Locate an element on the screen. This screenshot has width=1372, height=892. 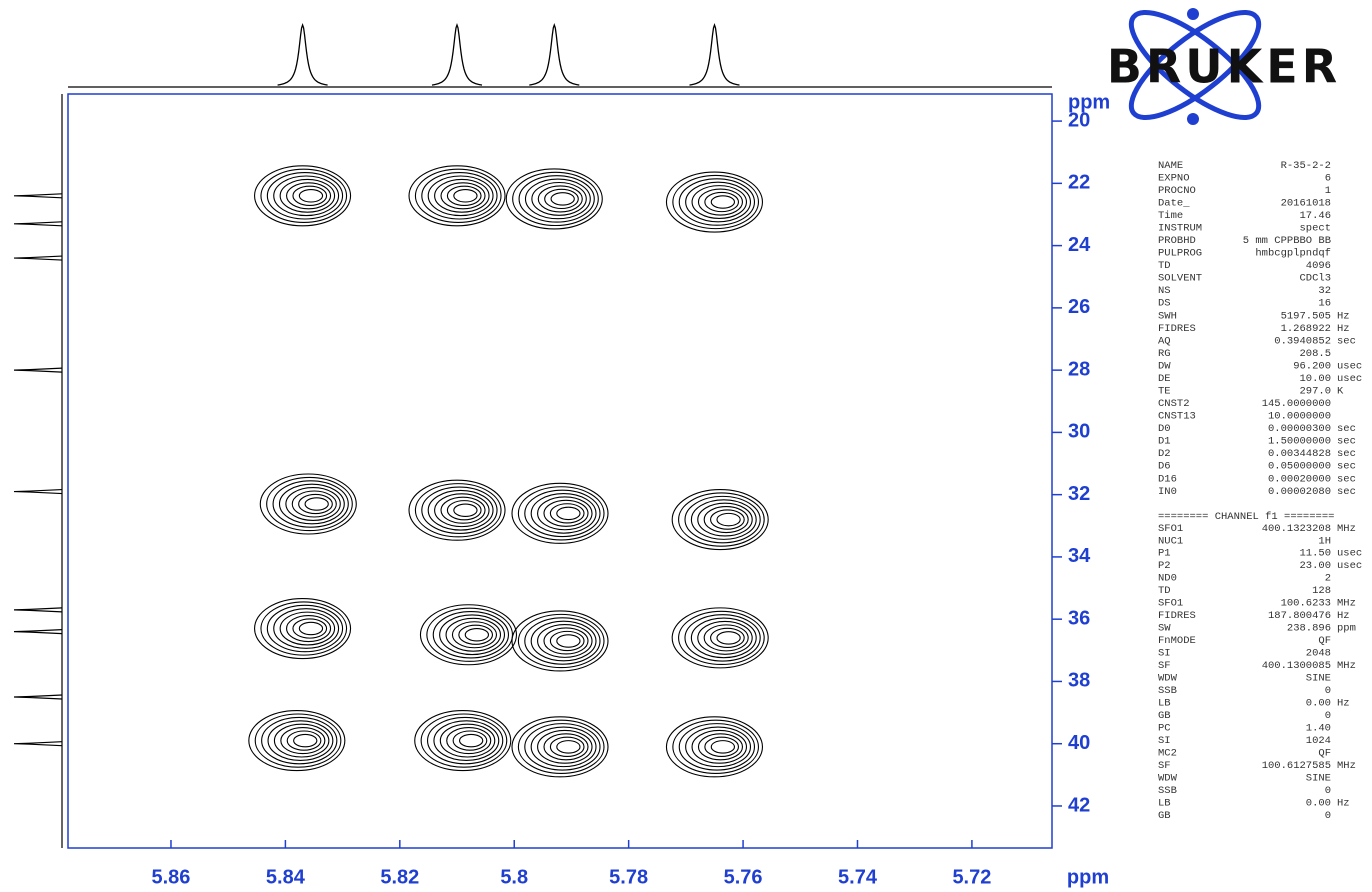
param-unit: Hz is located at coordinates (1343, 704).